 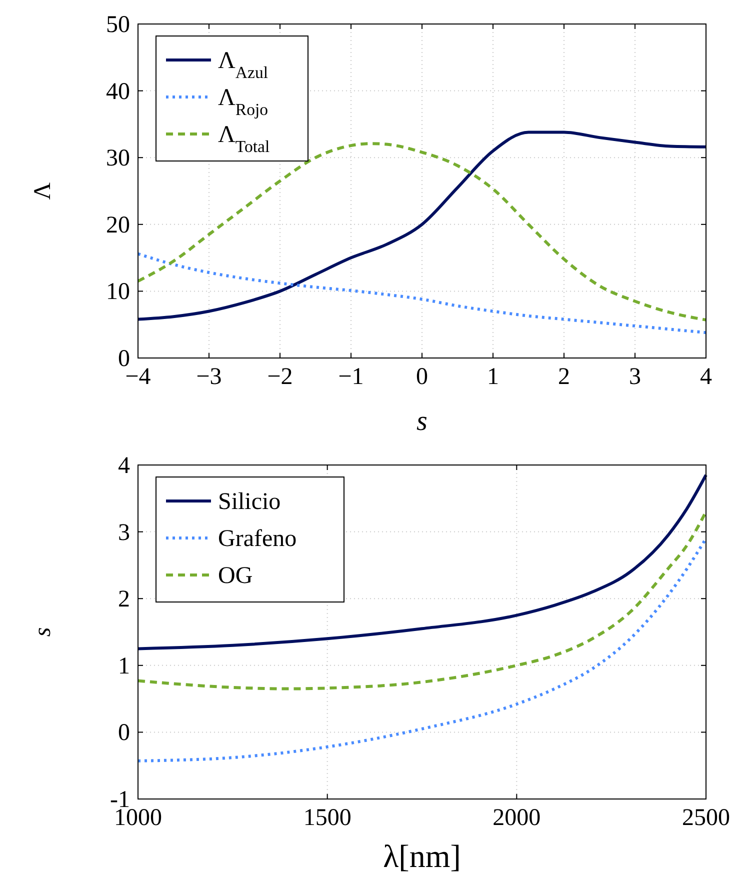 What do you see at coordinates (244, 139) in the screenshot?
I see `legend-label: Λ$_{Total}$` at bounding box center [244, 139].